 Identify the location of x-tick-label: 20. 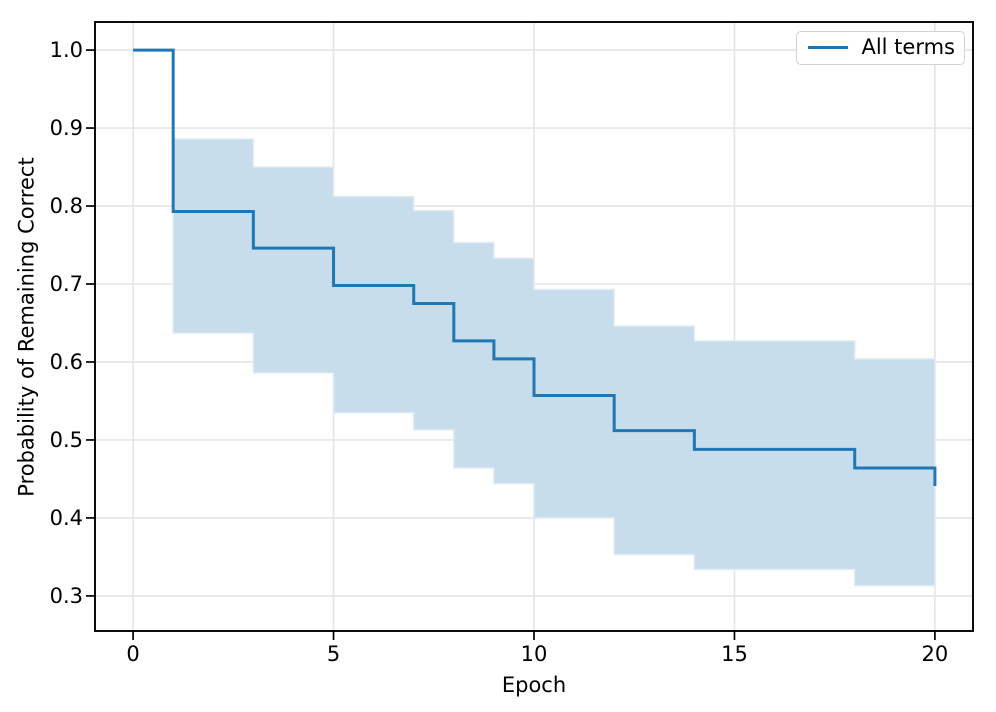
(935, 654).